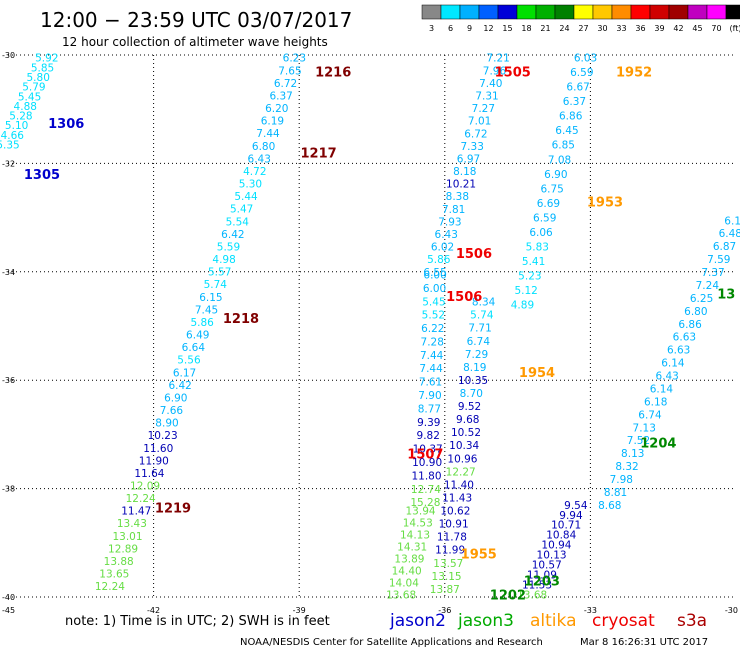 The height and width of the screenshot is (650, 740). Describe the element at coordinates (197, 336) in the screenshot. I see `wave-height-value: 6.49` at that location.